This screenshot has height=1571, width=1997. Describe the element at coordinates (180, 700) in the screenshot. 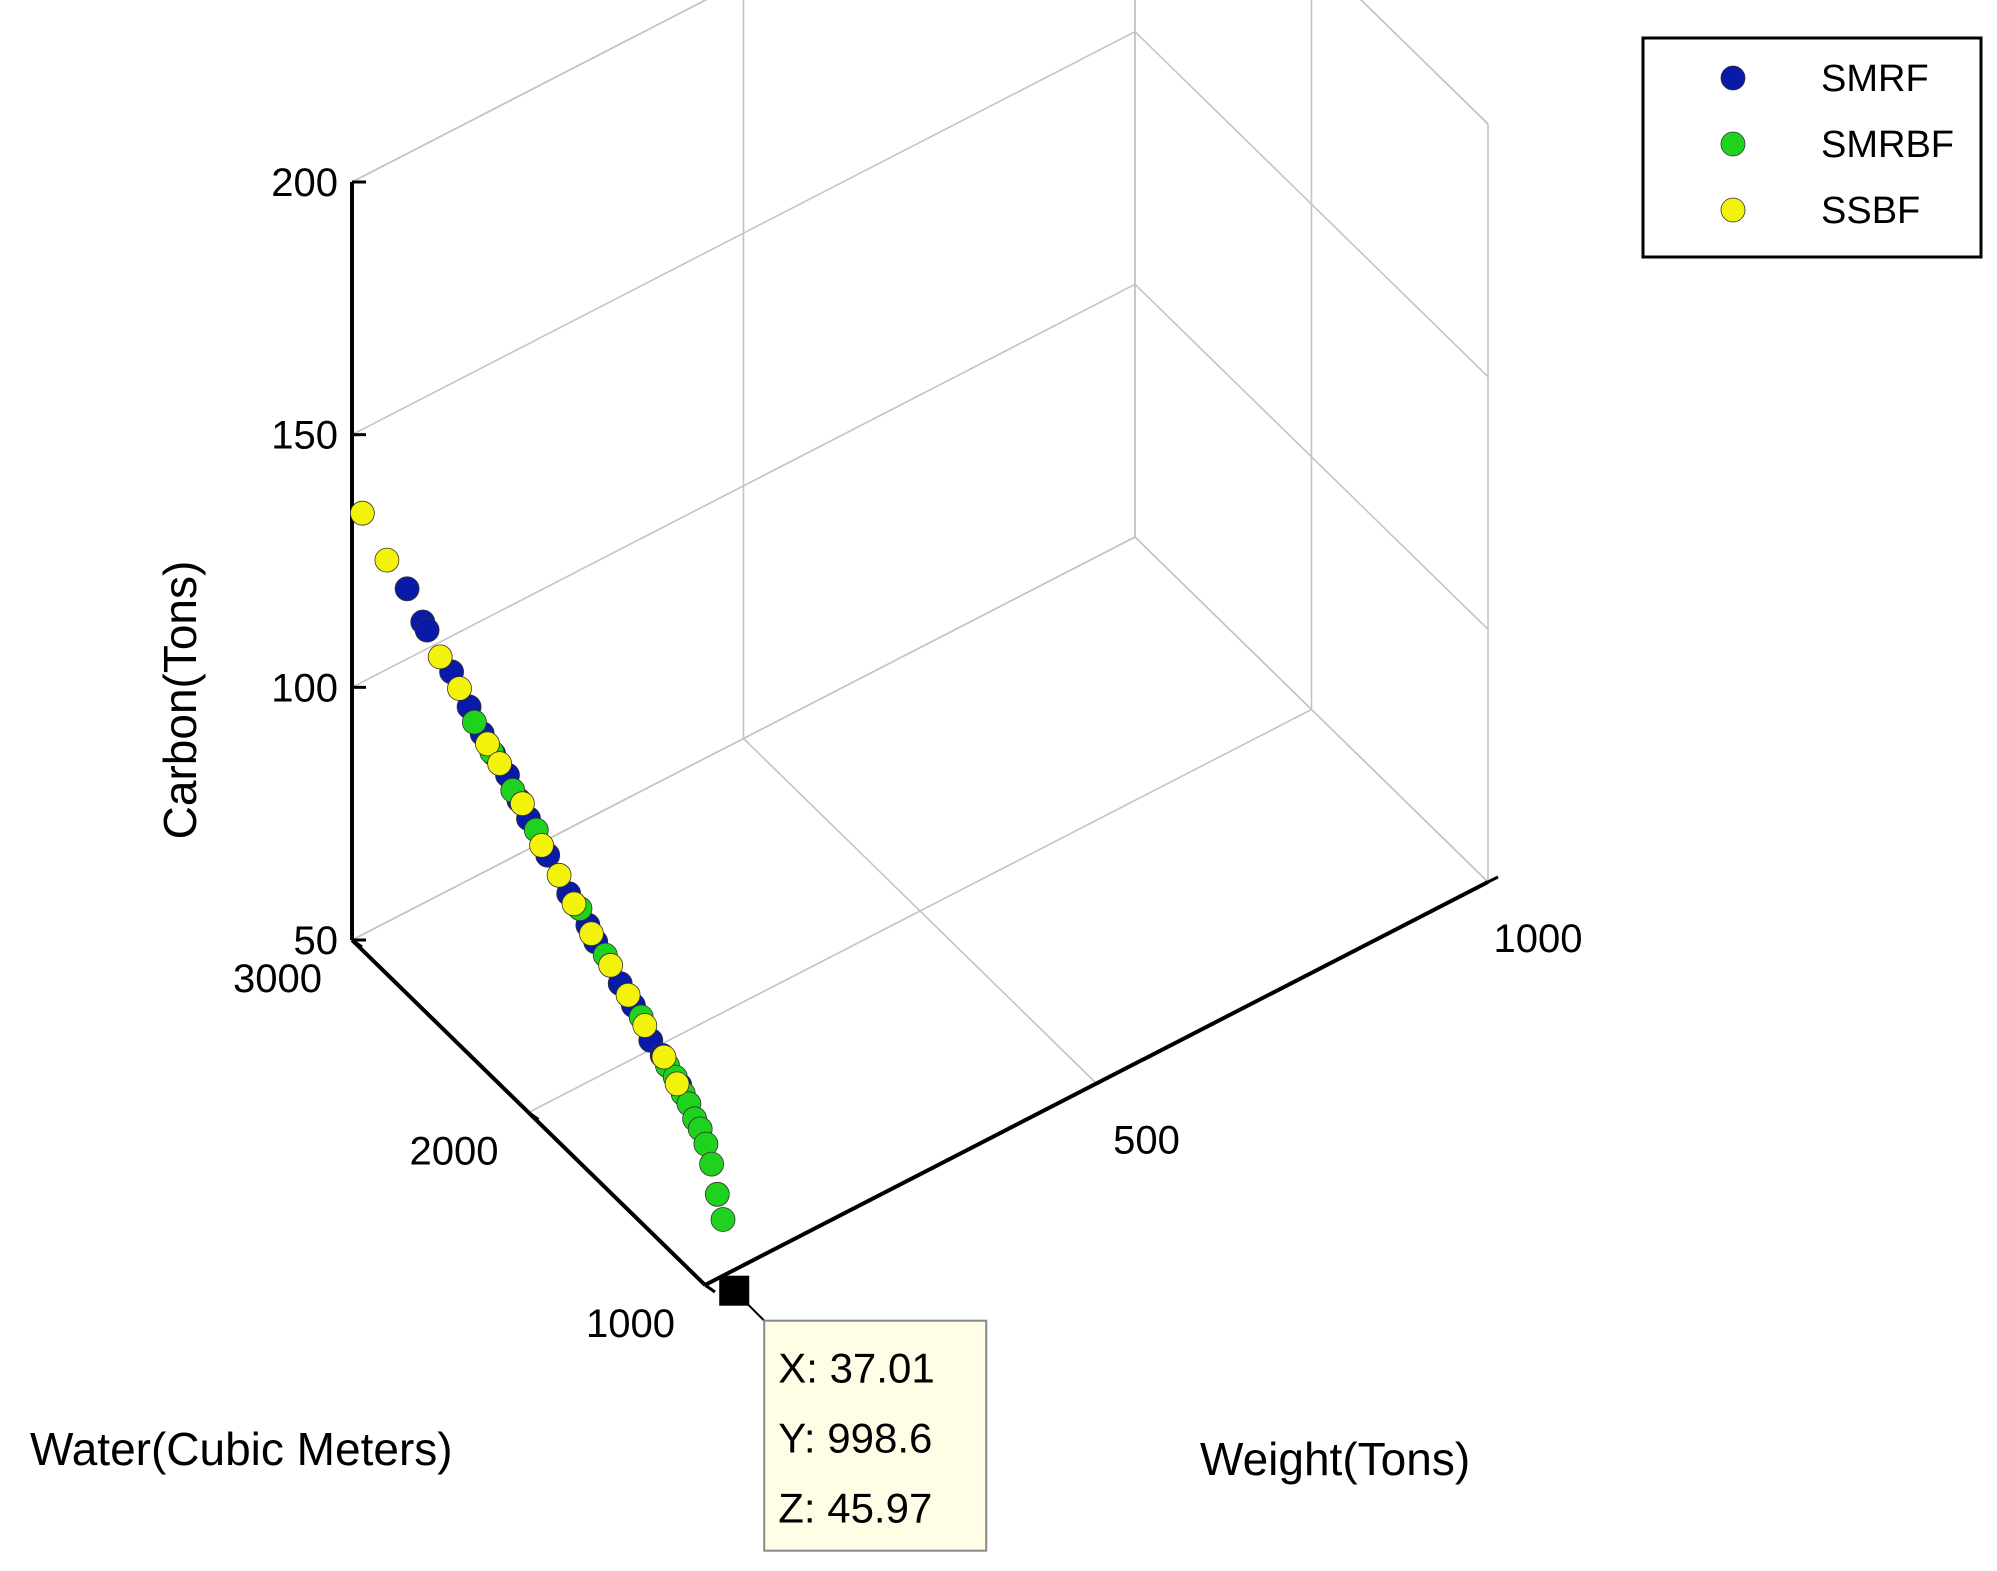

I see `z-axis-label: Carbon(Tons)` at that location.